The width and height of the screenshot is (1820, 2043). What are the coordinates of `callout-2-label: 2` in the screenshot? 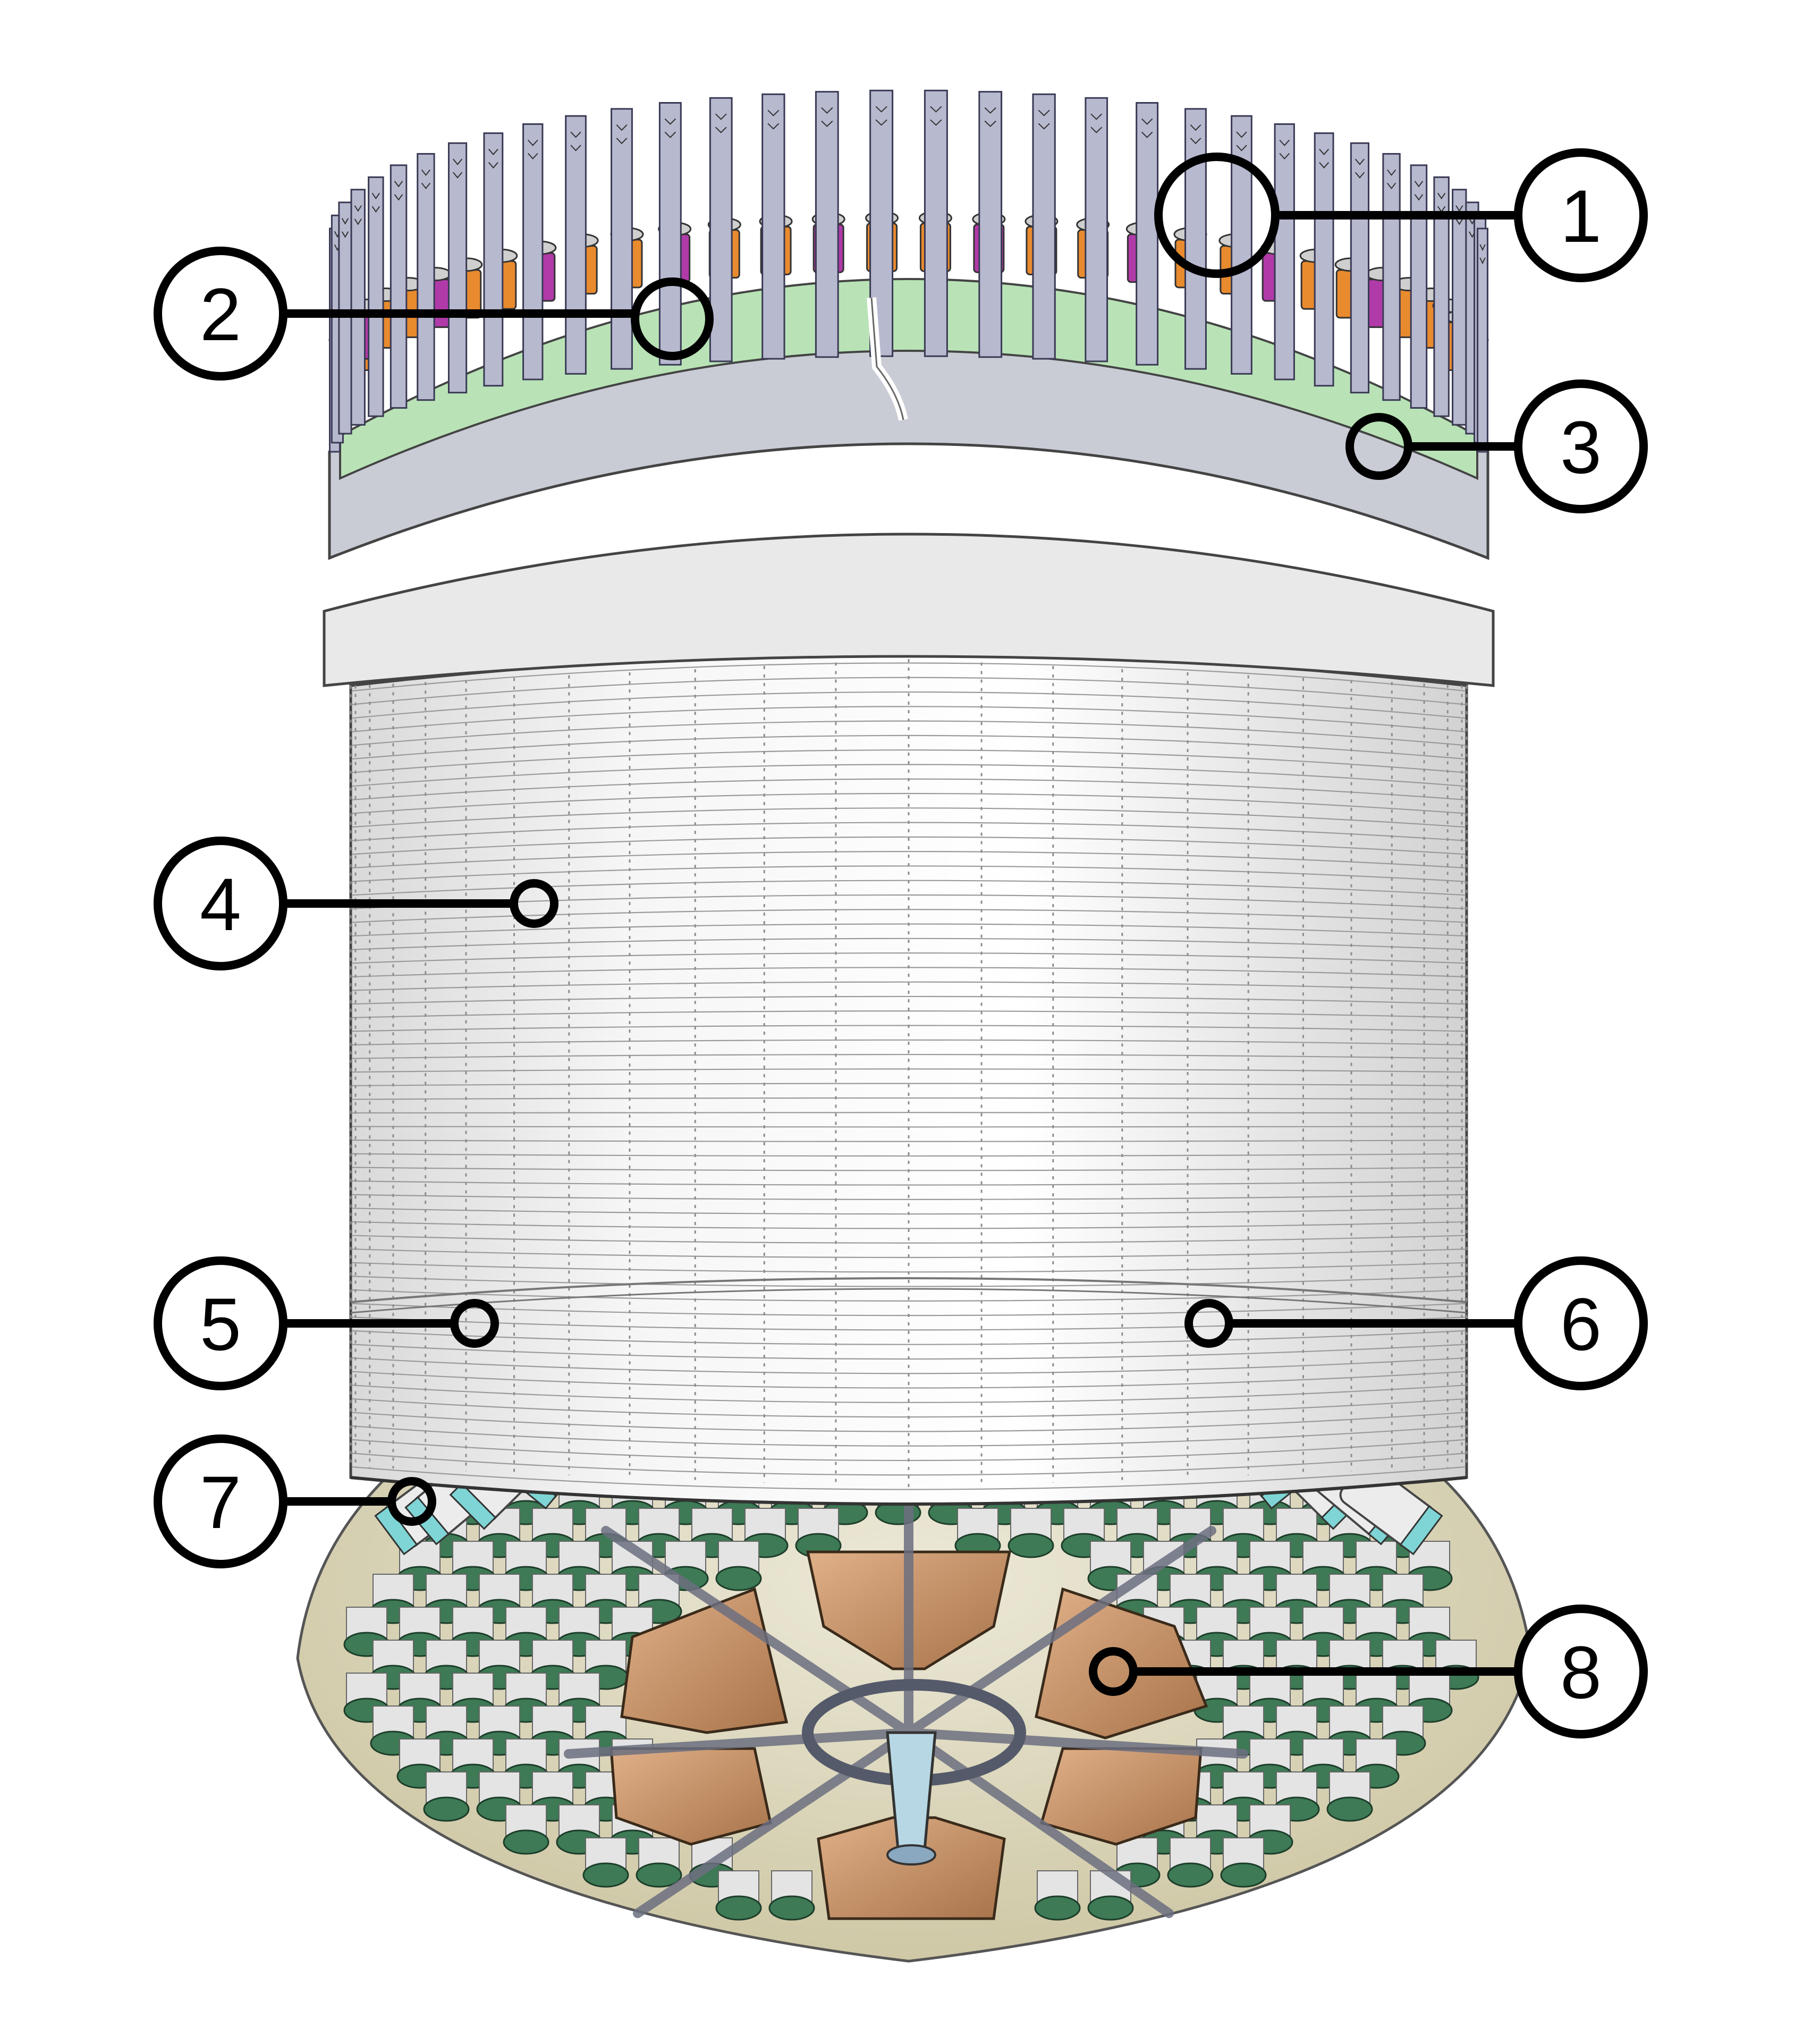 It's located at (220, 314).